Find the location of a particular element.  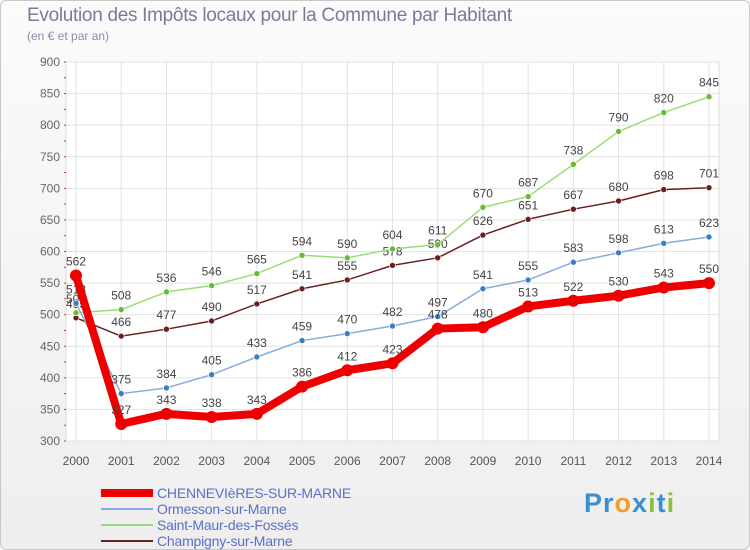

data-label: 565 is located at coordinates (257, 260).